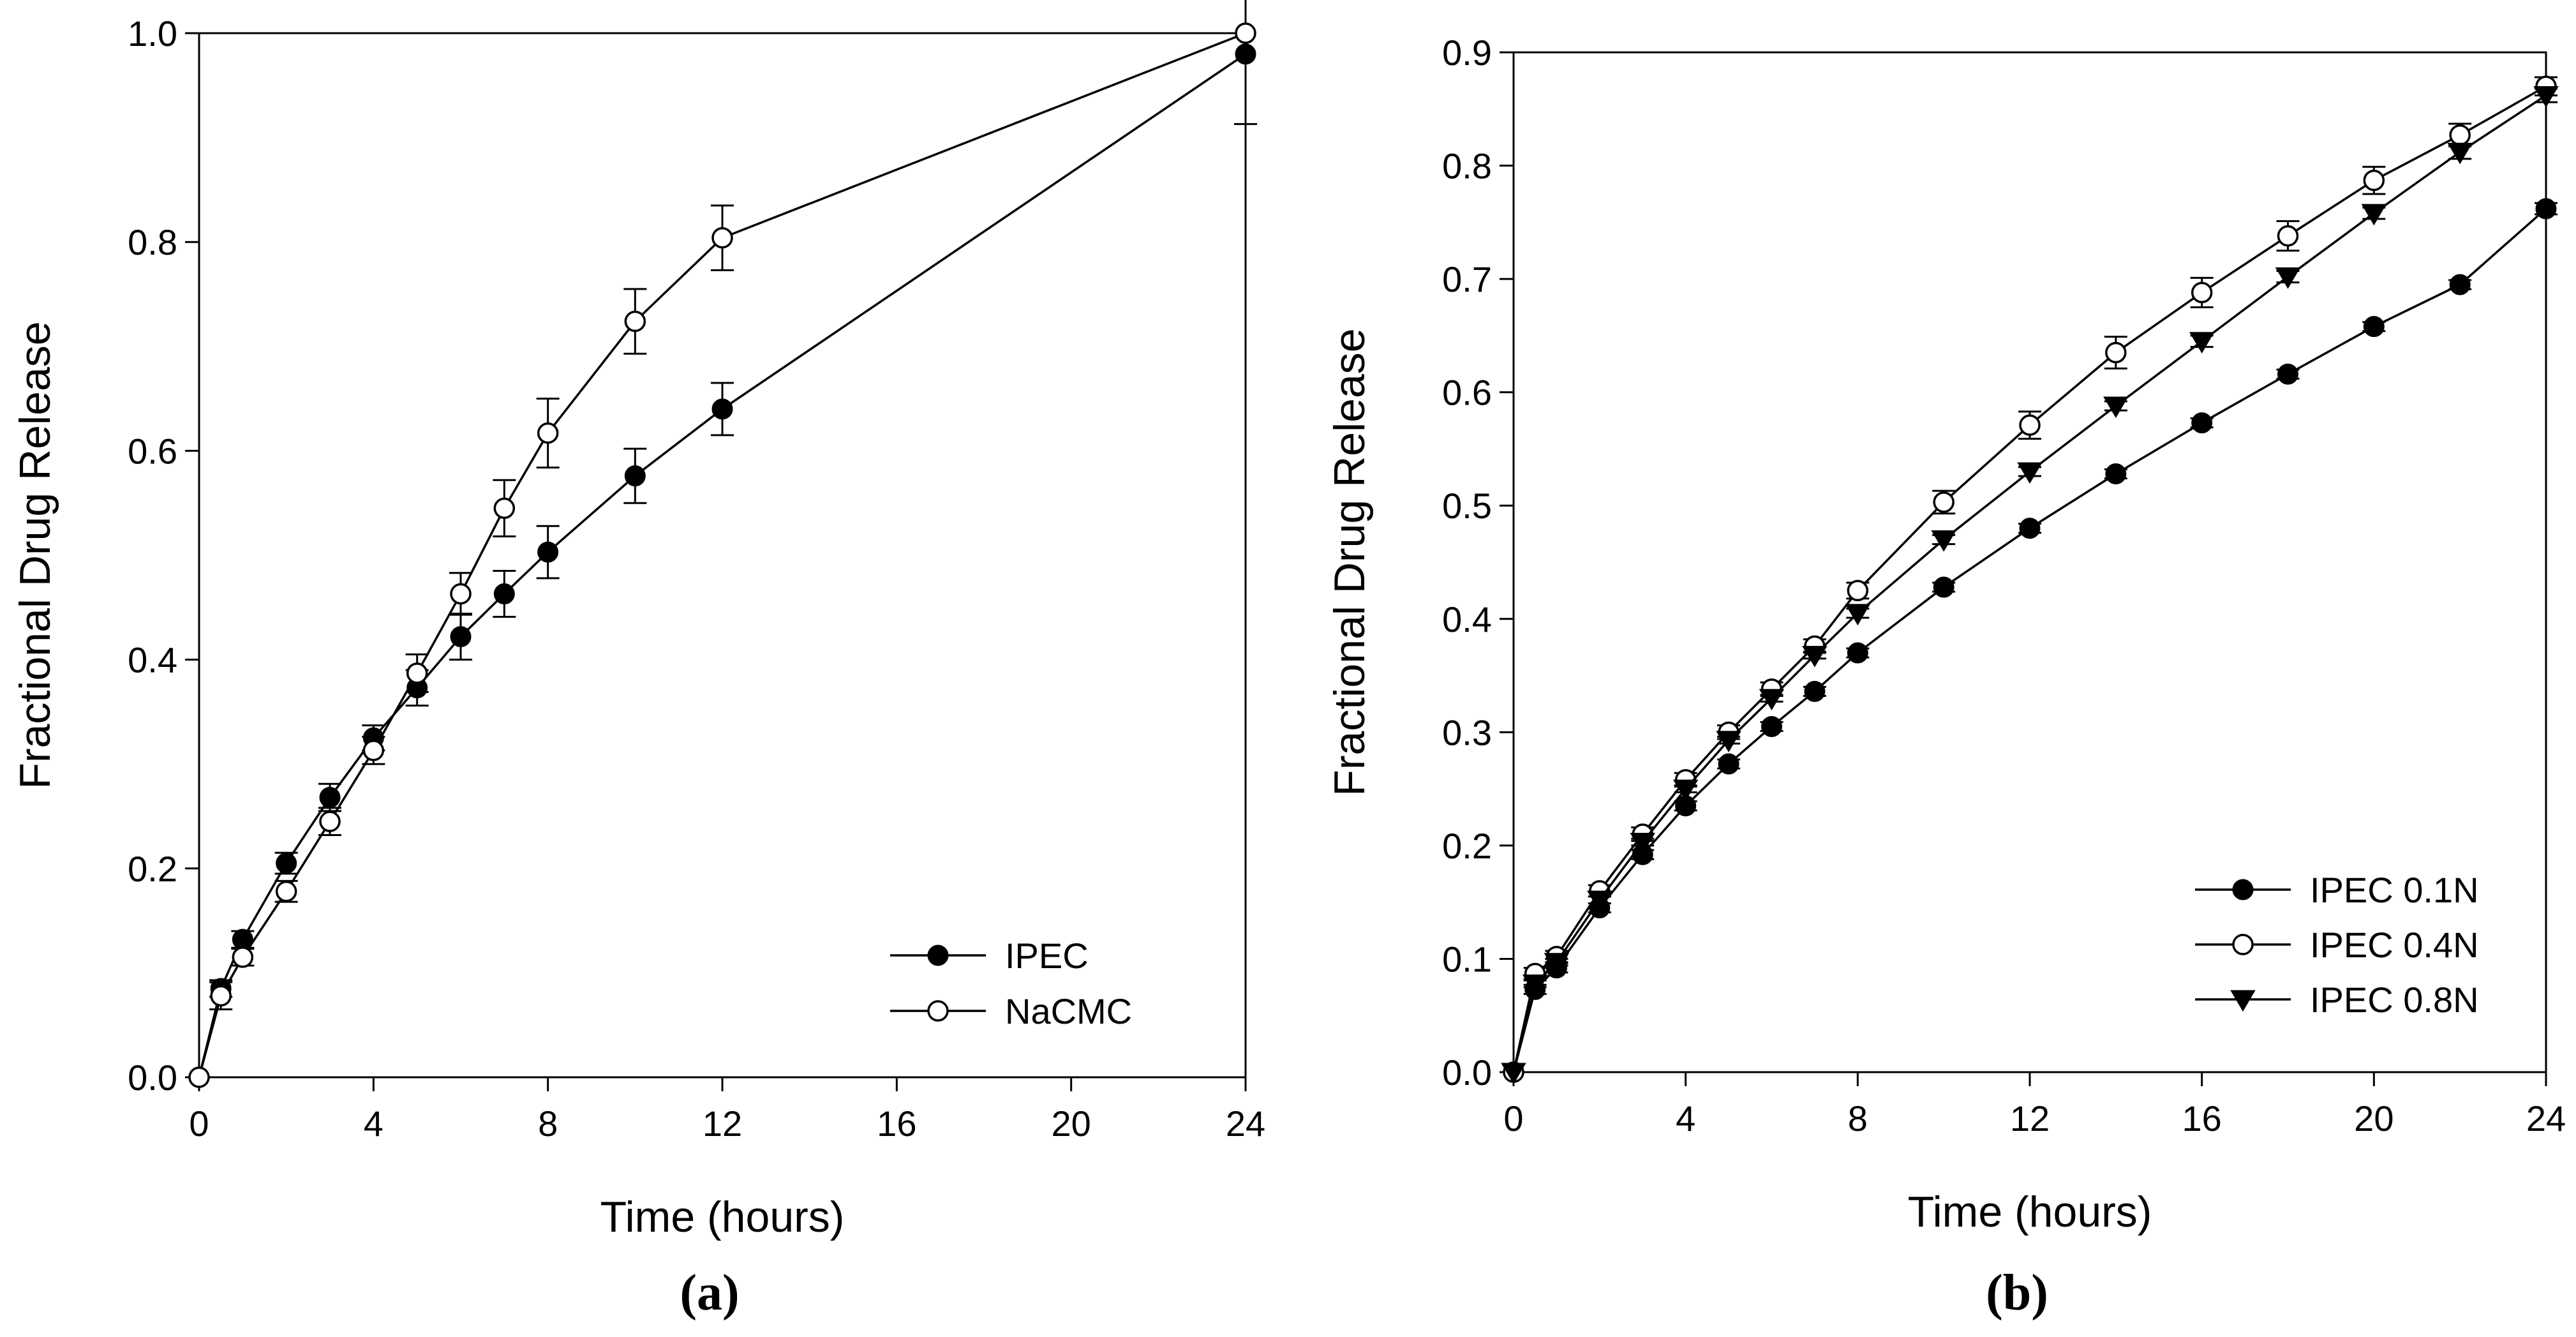  What do you see at coordinates (1467, 393) in the screenshot?
I see `b-y-tick-label: 0.6` at bounding box center [1467, 393].